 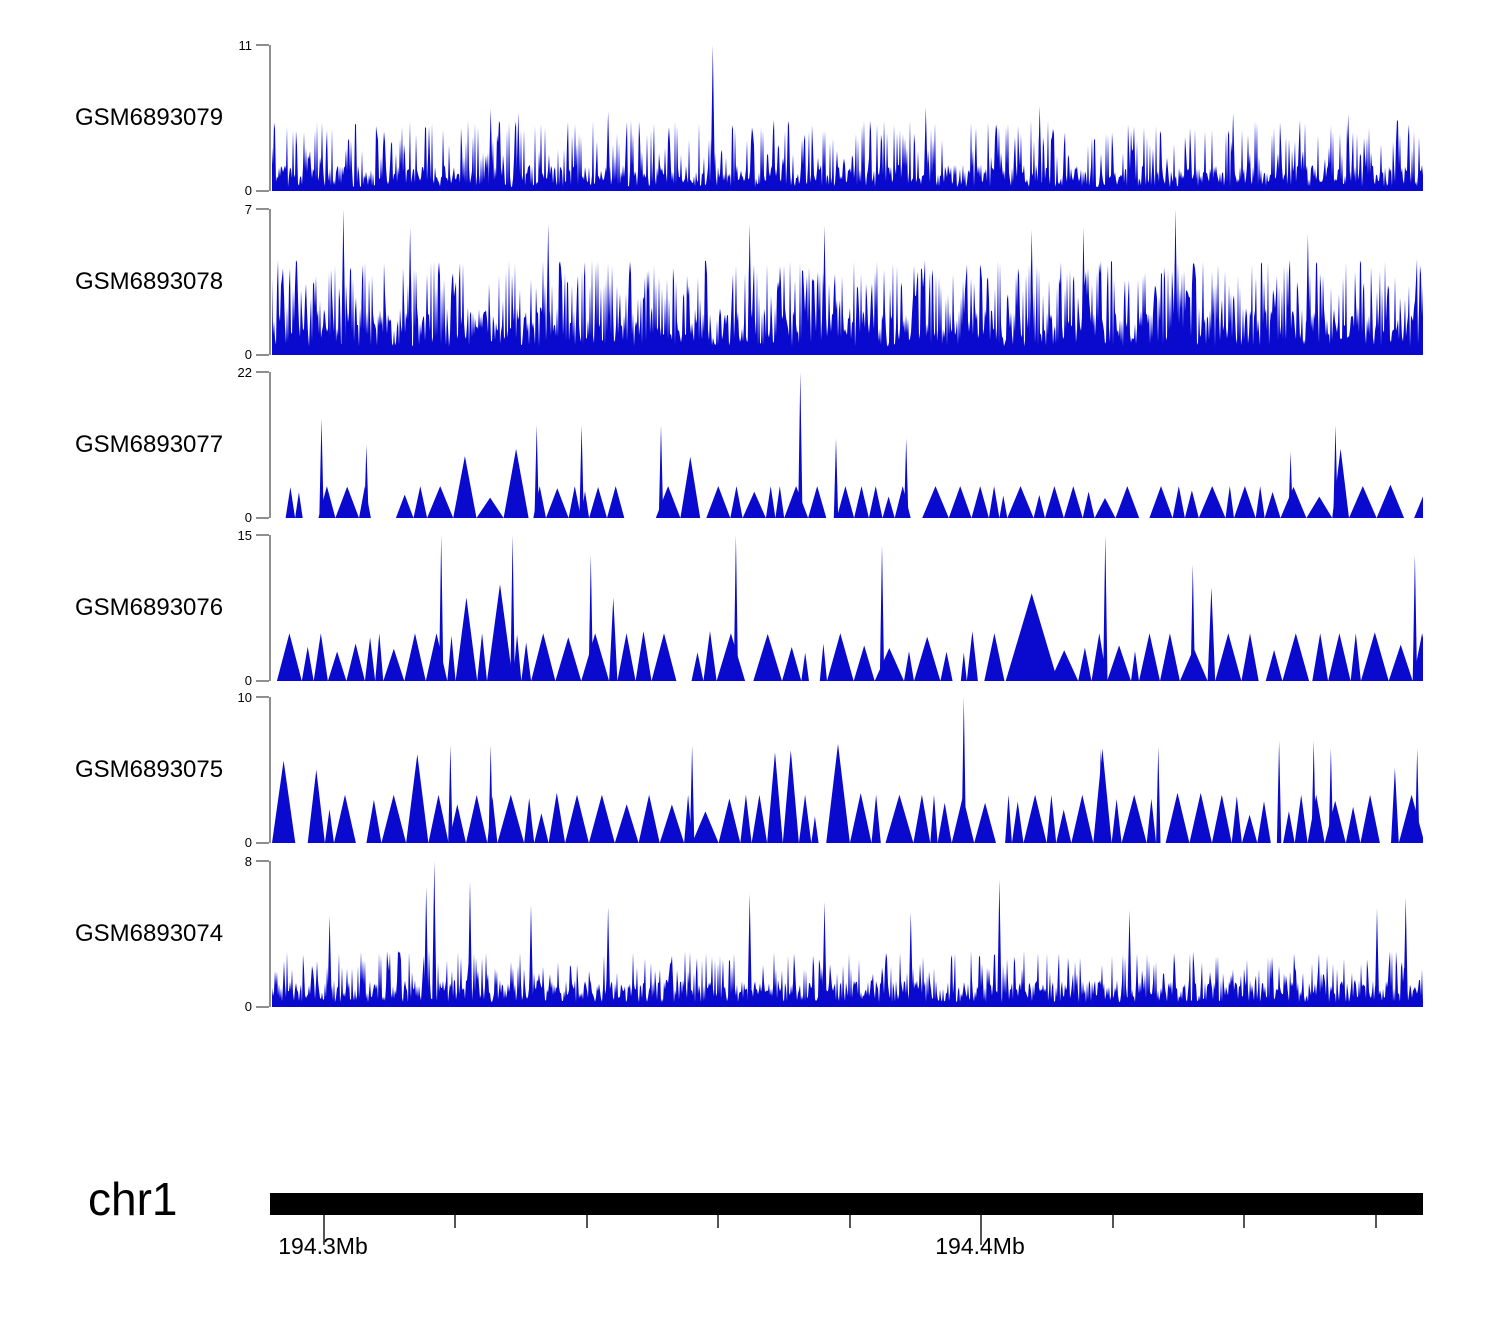 I want to click on track-row-gsm6893075: GSM6893075 10 0, so click(x=750, y=770).